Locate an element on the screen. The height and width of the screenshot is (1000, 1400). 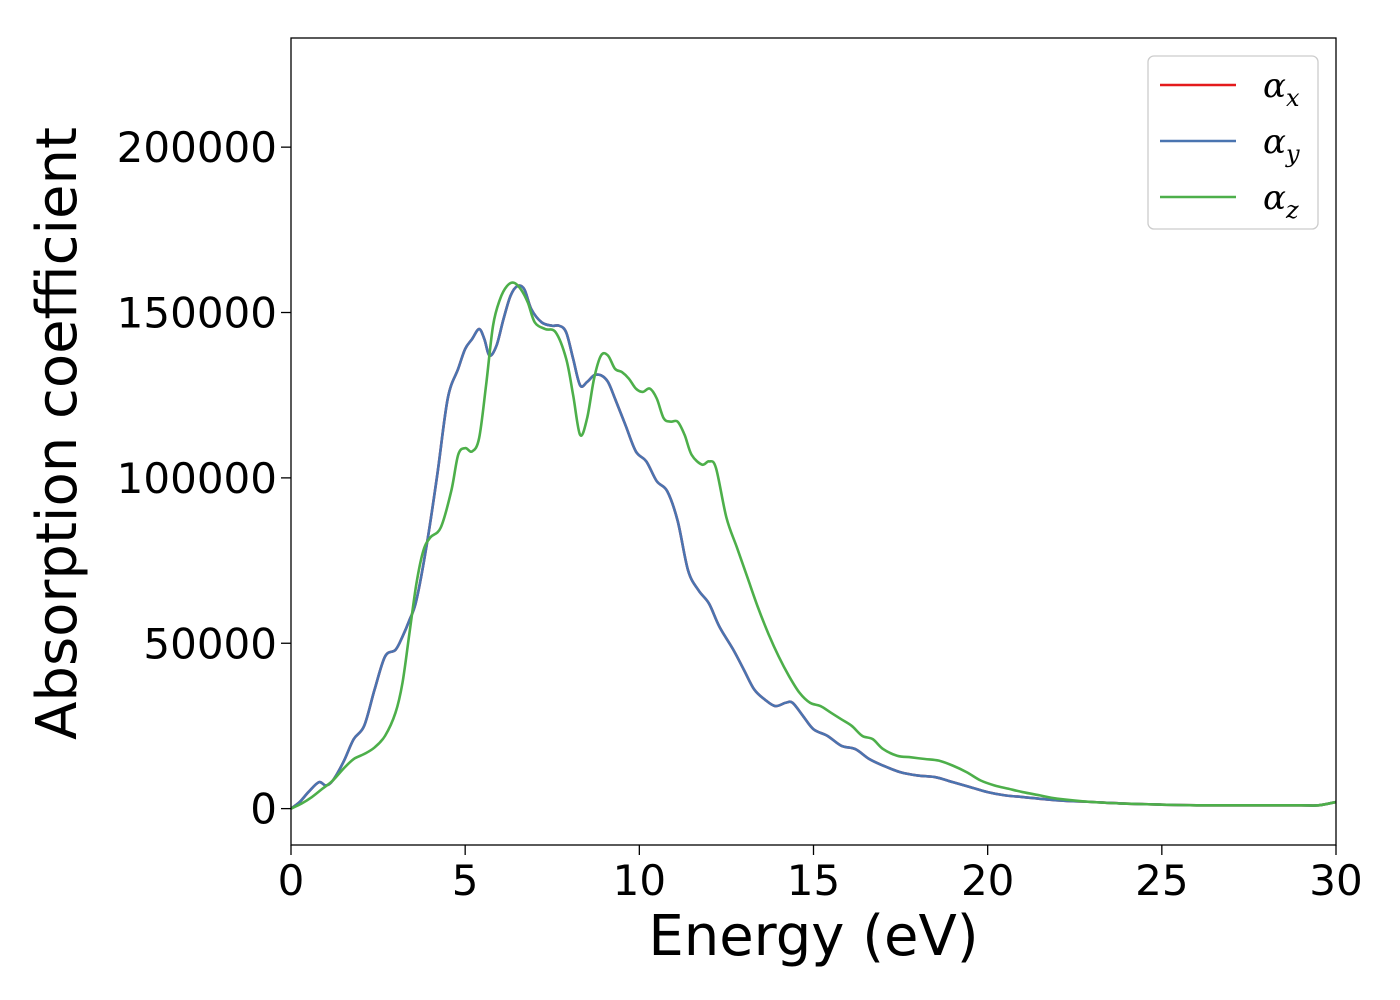
legend-box is located at coordinates (1233, 142).